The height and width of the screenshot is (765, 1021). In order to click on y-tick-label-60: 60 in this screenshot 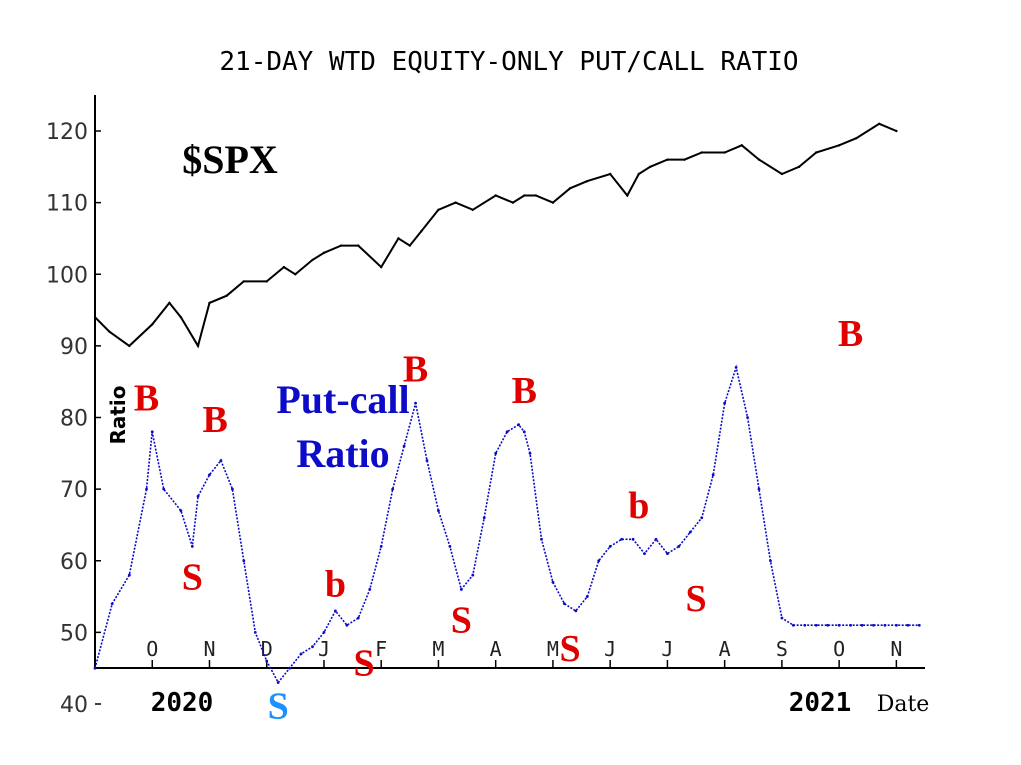, I will do `click(74, 562)`.